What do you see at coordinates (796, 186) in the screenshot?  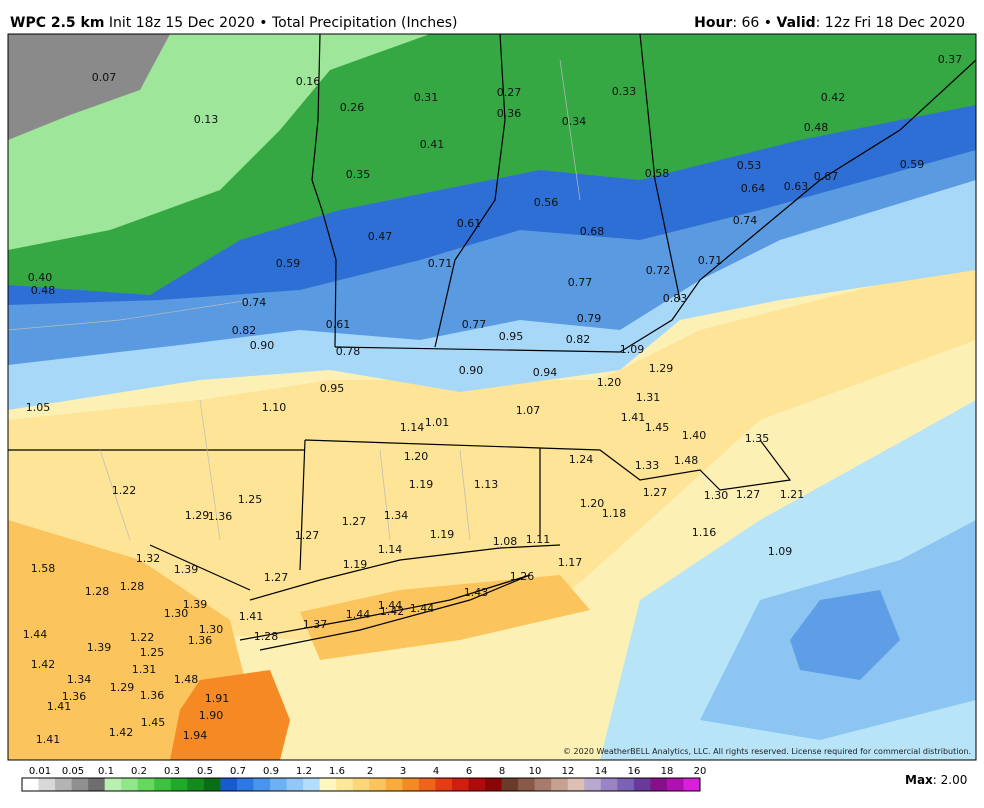 I see `precip-label: 0.63` at bounding box center [796, 186].